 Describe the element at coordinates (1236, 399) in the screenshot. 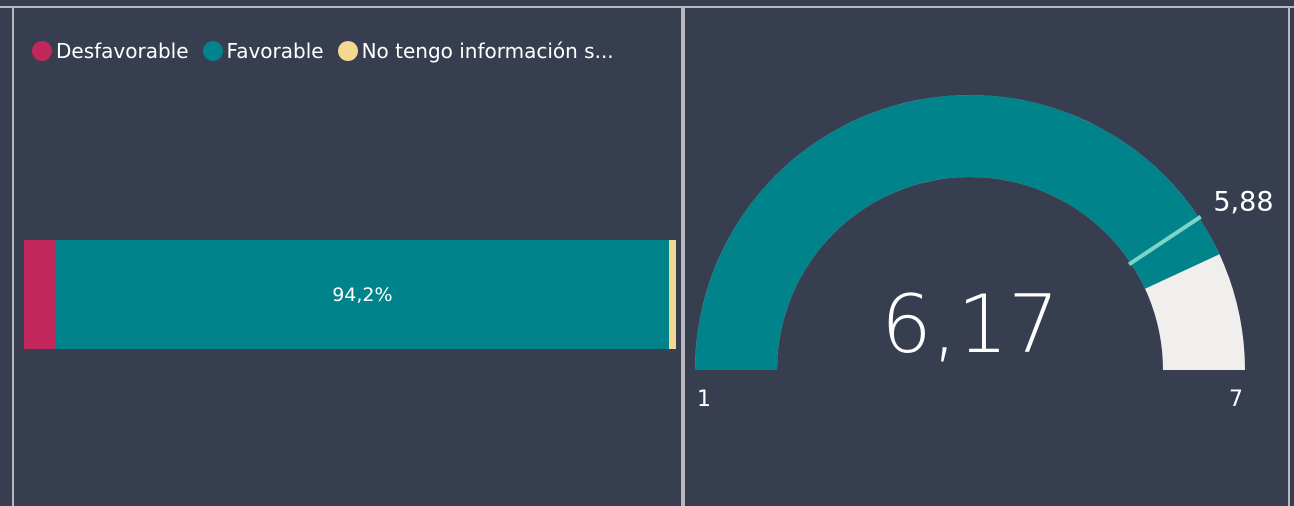

I see `gauge-max-label: 7` at that location.